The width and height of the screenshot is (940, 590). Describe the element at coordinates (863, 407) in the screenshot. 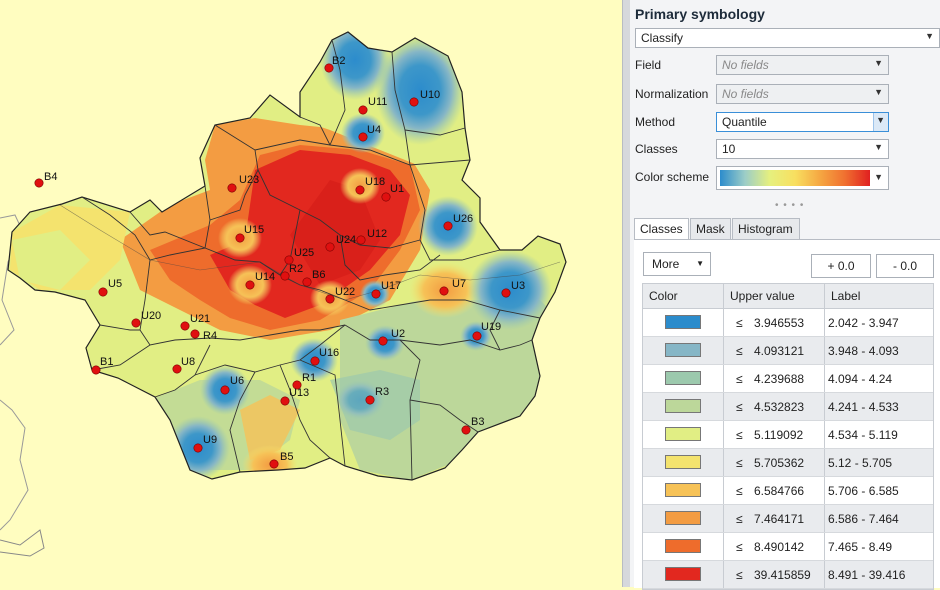

I see `class-label: 4.241 - 4.533` at that location.